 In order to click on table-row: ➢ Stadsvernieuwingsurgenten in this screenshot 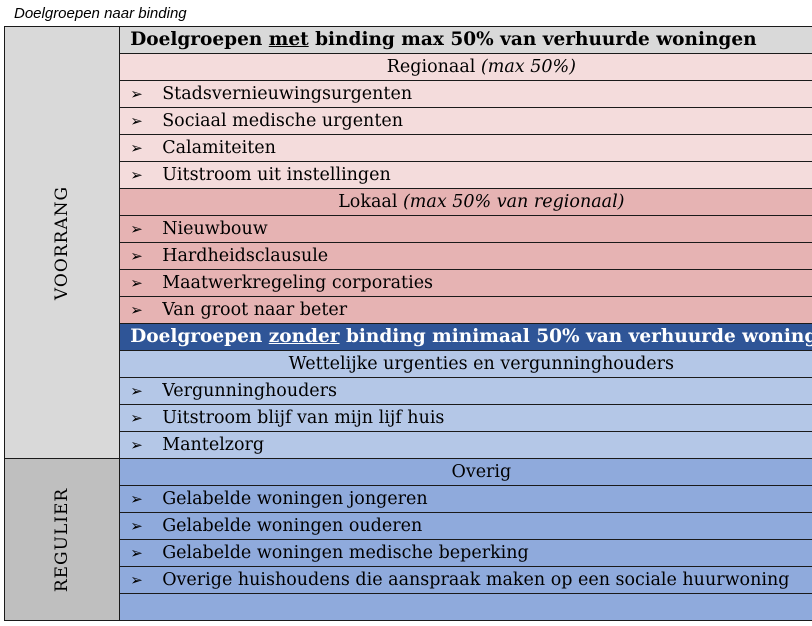, I will do `click(408, 94)`.